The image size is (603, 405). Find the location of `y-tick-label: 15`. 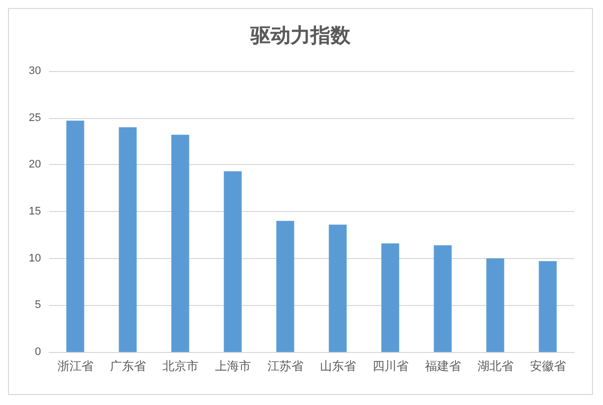

y-tick-label: 15 is located at coordinates (34, 212).